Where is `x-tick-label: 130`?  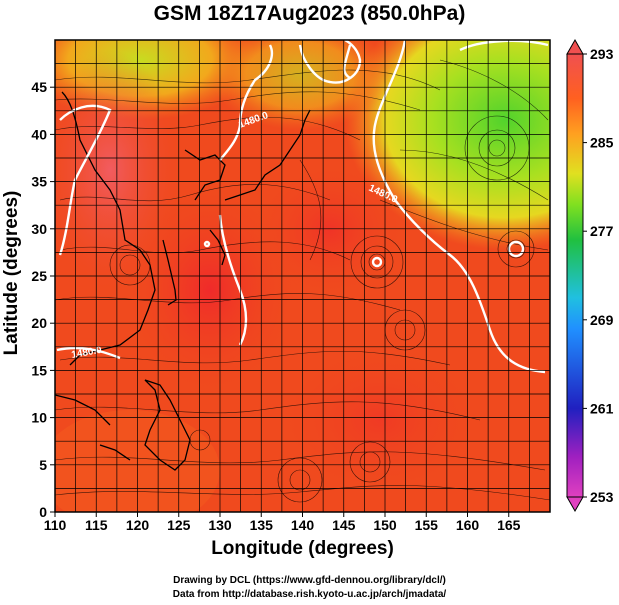 x-tick-label: 130 is located at coordinates (220, 525).